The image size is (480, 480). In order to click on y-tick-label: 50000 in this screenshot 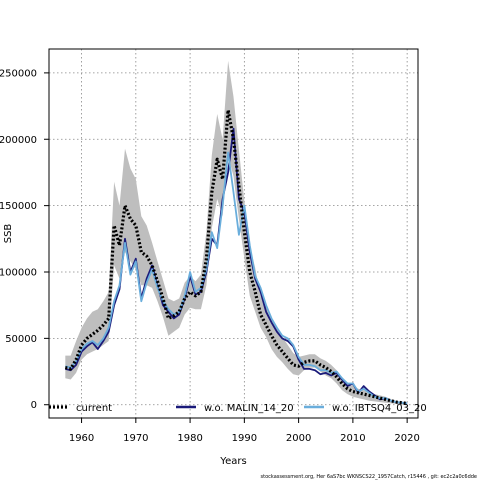, I will do `click(21, 339)`.